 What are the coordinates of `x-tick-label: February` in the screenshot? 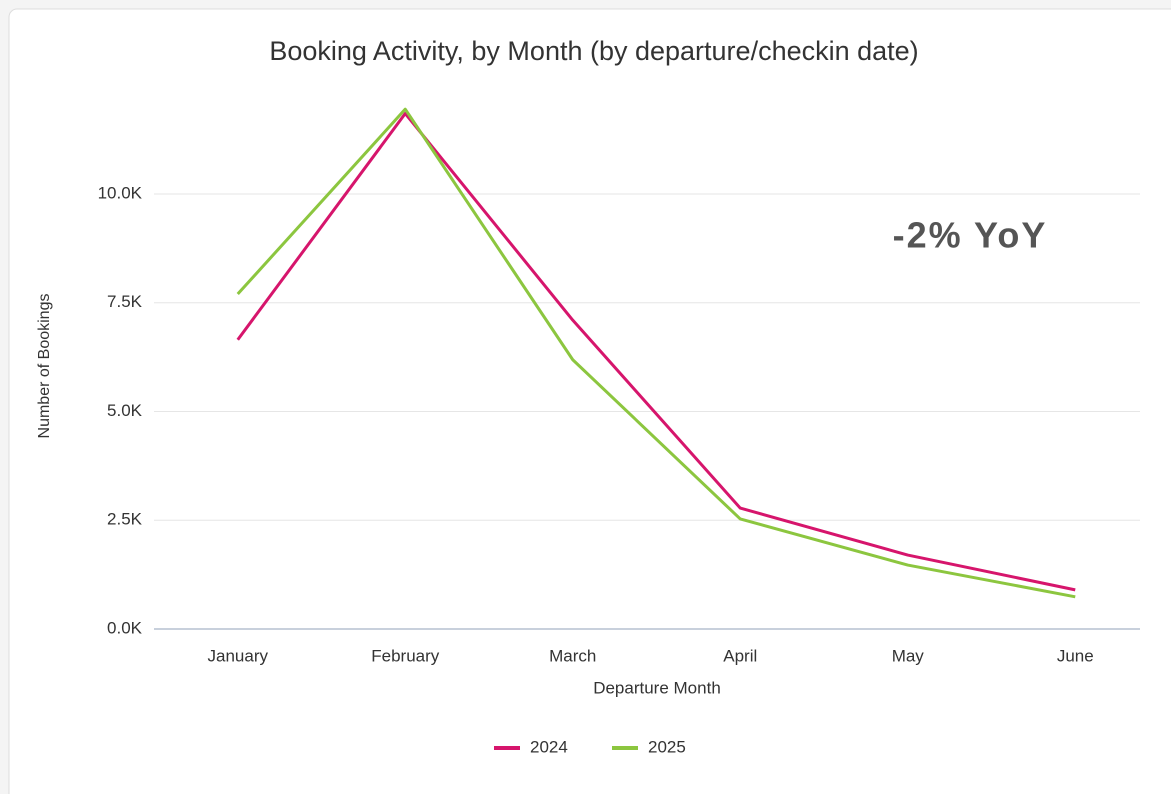 It's located at (405, 655).